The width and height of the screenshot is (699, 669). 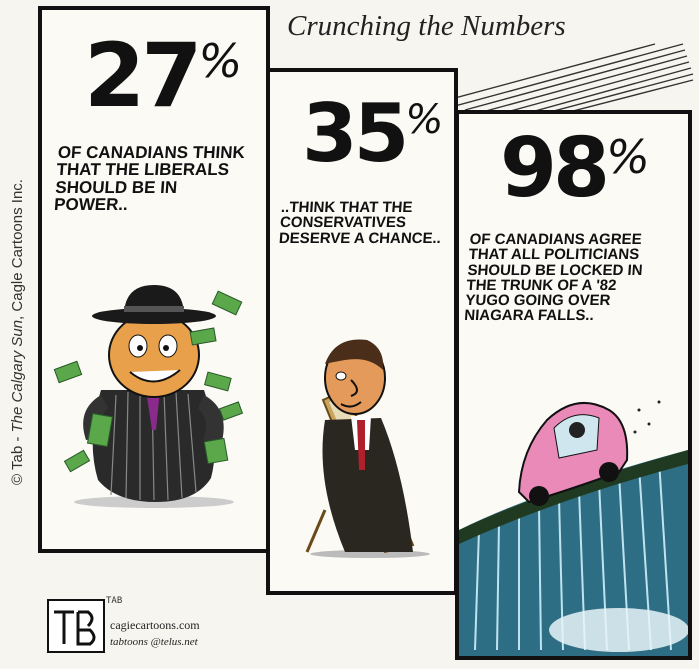 What do you see at coordinates (148, 396) in the screenshot?
I see `money-man-illustration` at bounding box center [148, 396].